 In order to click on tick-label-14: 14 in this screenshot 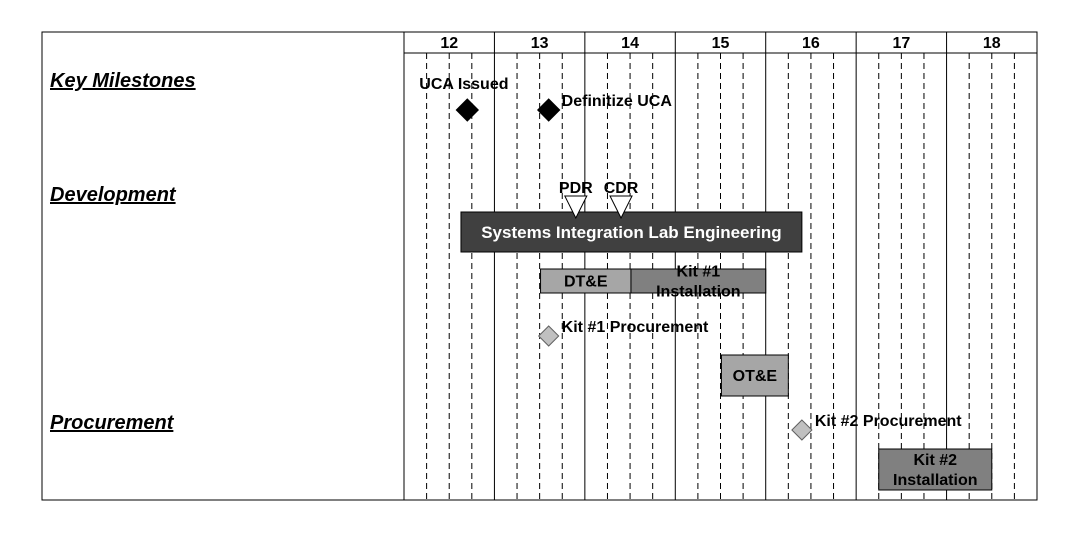, I will do `click(630, 43)`.